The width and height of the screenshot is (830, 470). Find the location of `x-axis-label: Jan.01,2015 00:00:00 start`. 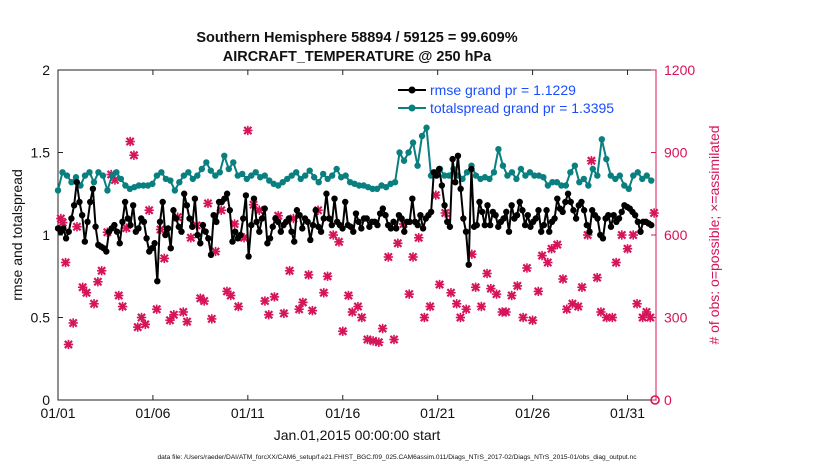

x-axis-label: Jan.01,2015 00:00:00 start is located at coordinates (357, 435).